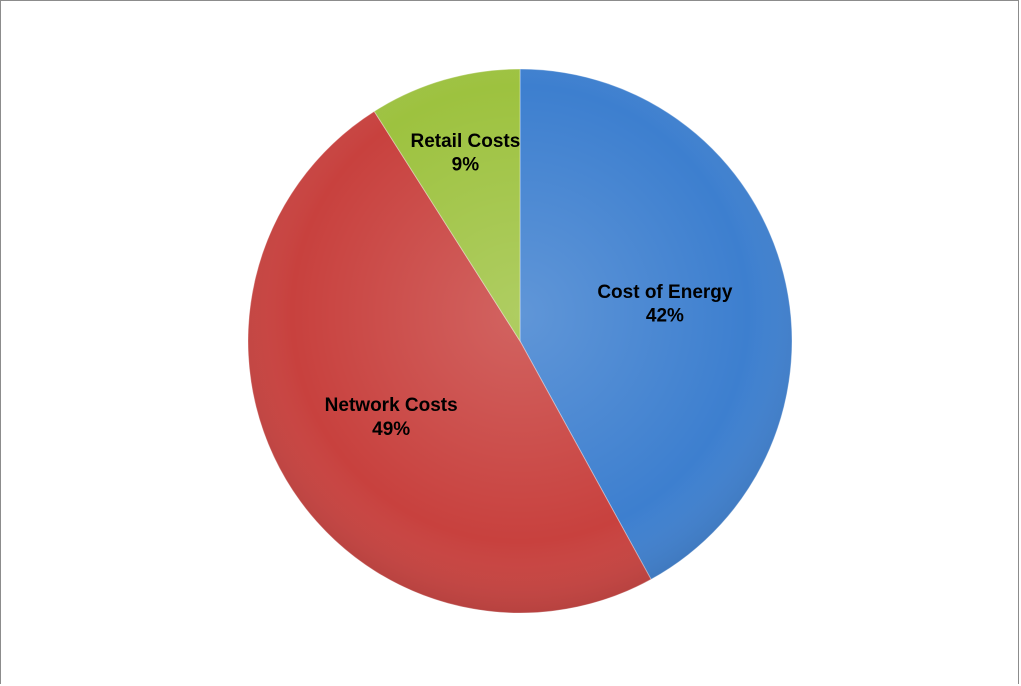  I want to click on data-label-retail-costs: Retail Costs 9%, so click(465, 153).